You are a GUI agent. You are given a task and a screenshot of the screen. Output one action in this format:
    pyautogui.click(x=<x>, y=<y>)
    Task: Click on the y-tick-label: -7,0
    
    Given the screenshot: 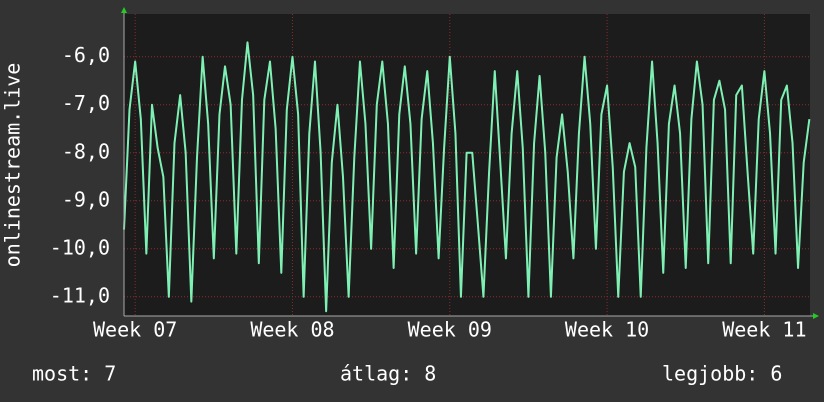 What is the action you would take?
    pyautogui.click(x=86, y=103)
    